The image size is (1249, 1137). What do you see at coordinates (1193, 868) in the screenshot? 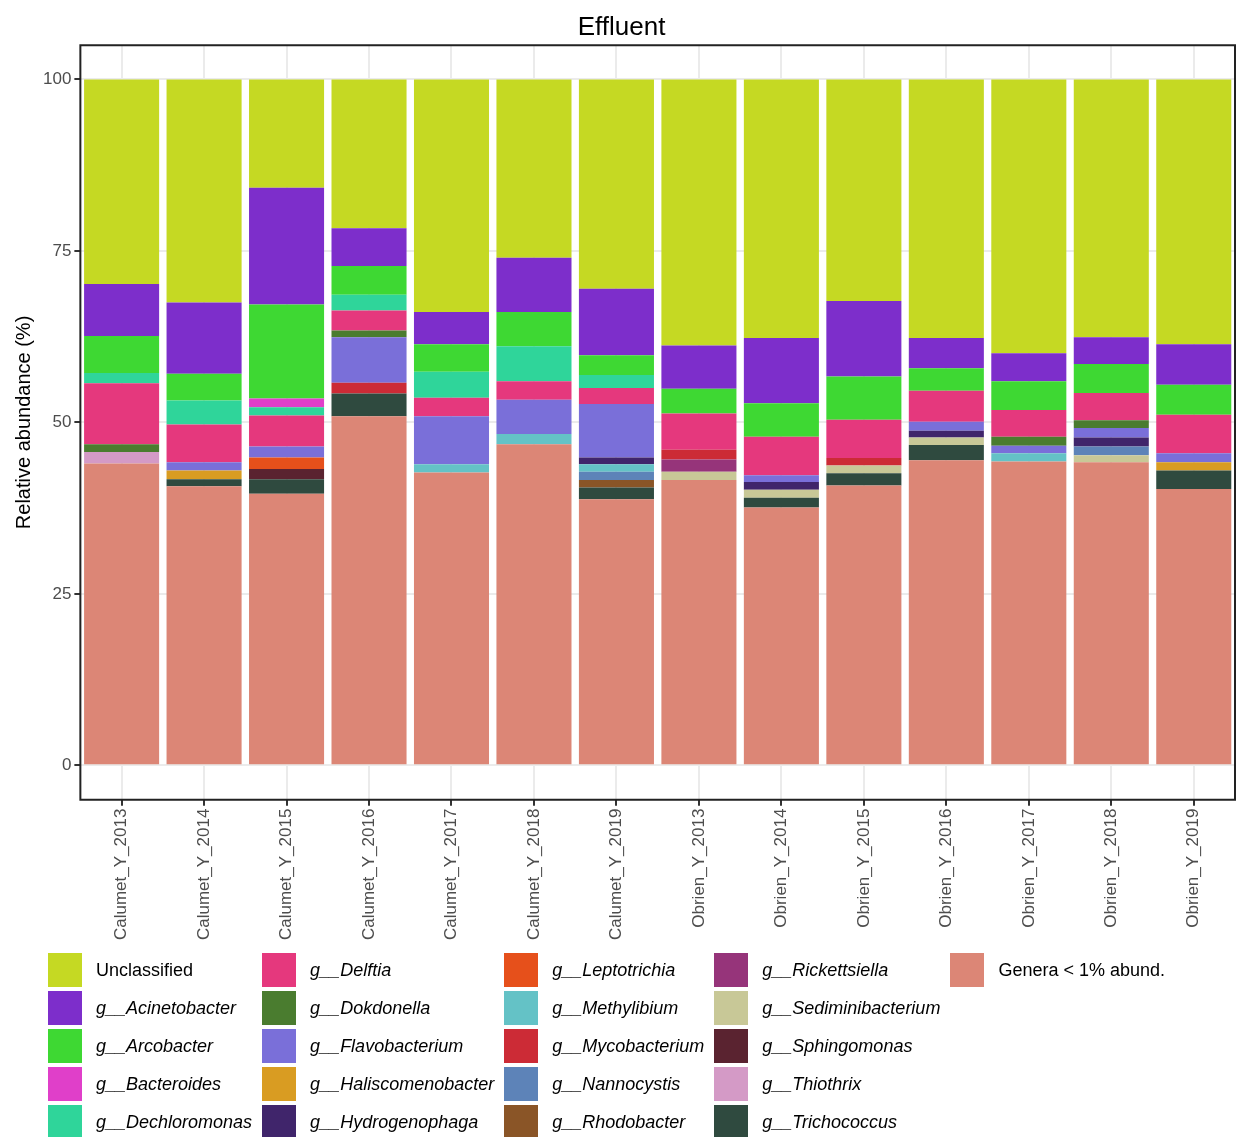
I see `x-tick-label: Obrien_Y_2019` at bounding box center [1193, 868].